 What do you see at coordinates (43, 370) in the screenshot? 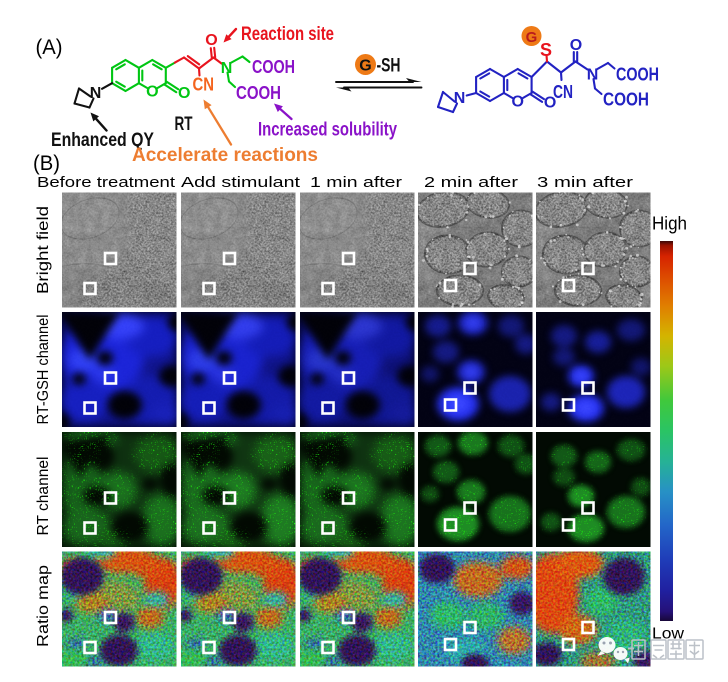
I see `svg-text: RT-GSH channel` at bounding box center [43, 370].